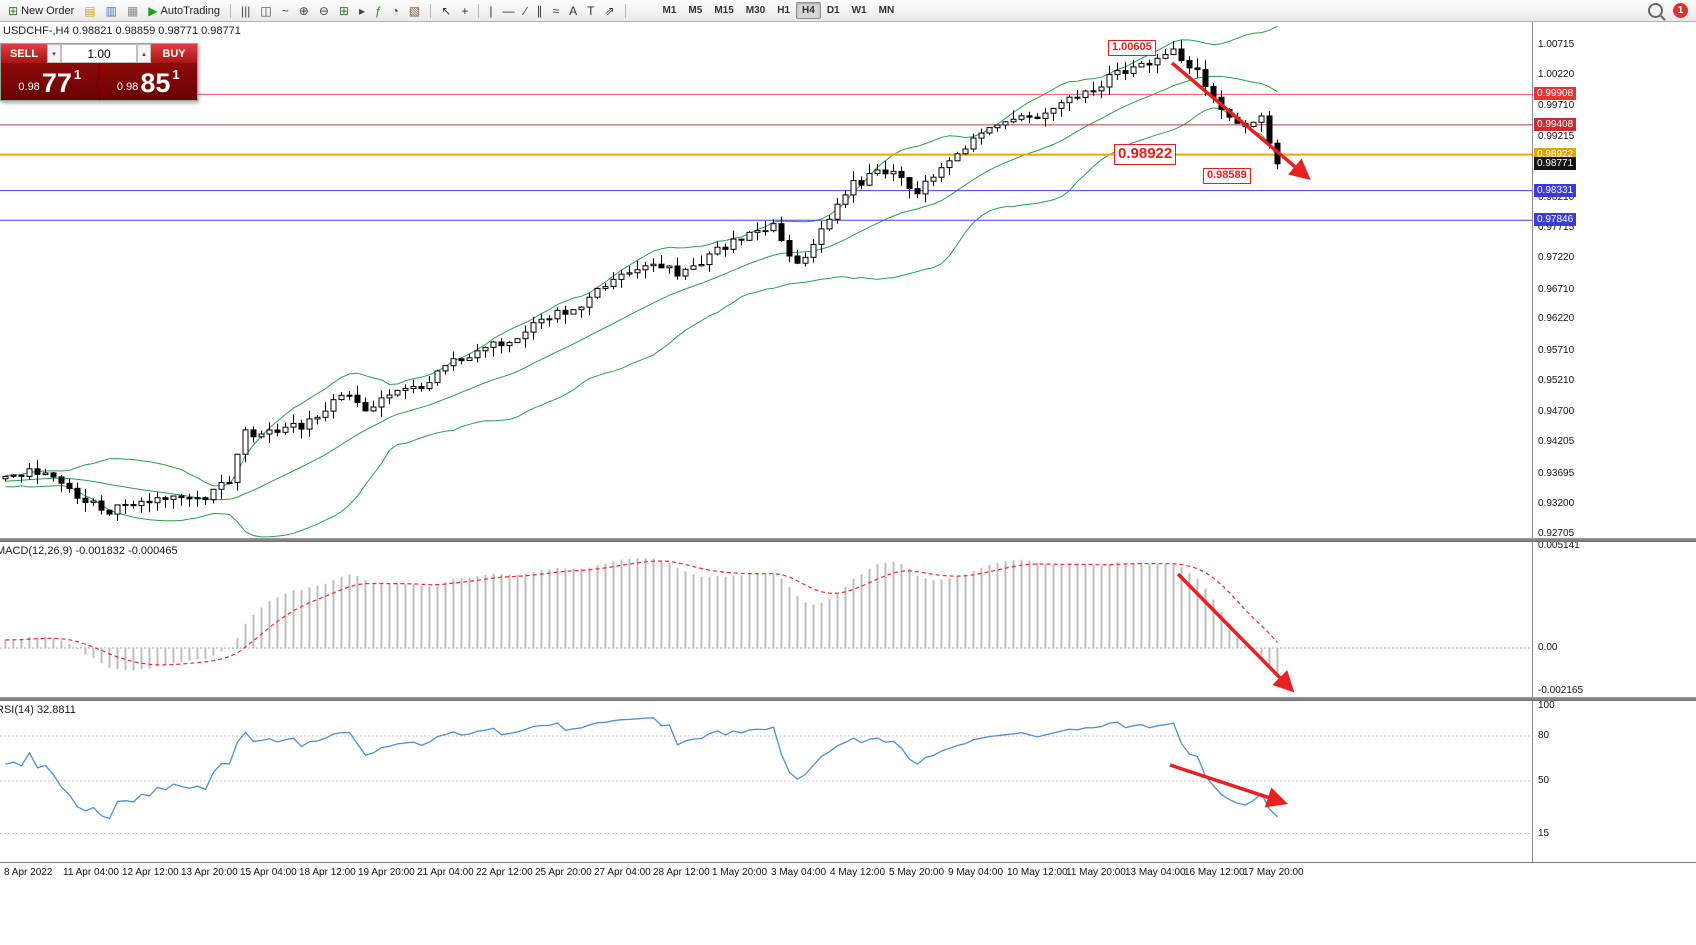 This screenshot has height=945, width=1696. I want to click on zoom-out-icon: ⊖, so click(323, 10).